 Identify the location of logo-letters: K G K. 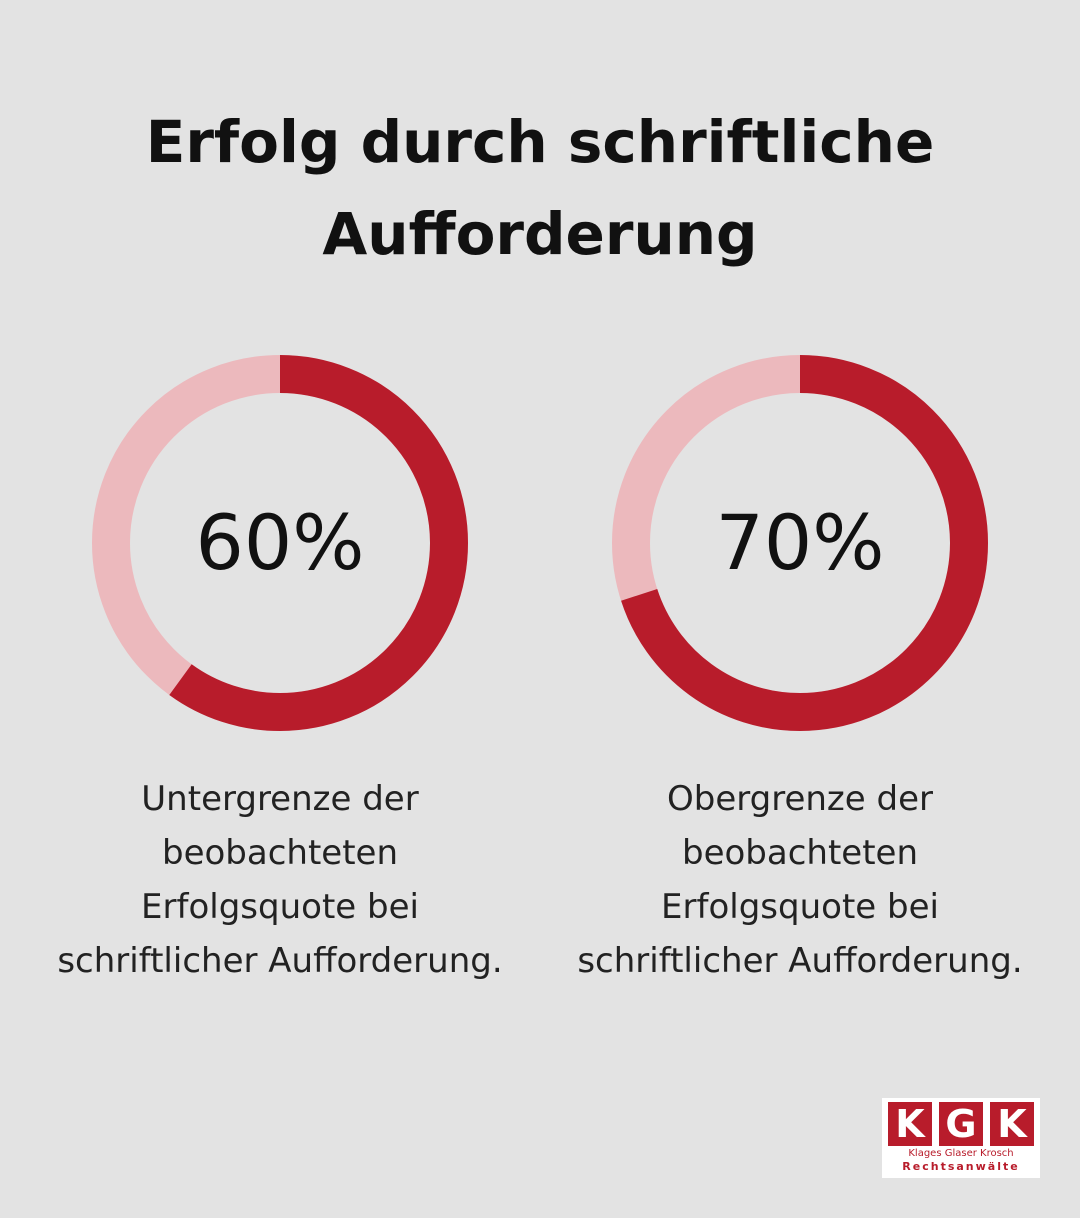
(961, 1124).